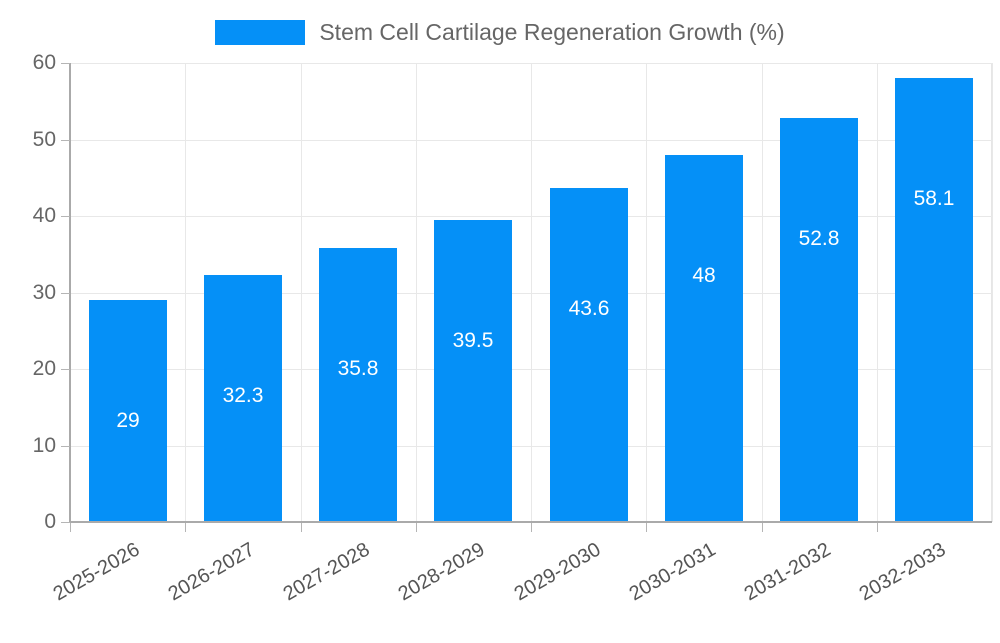 This screenshot has width=1000, height=643. I want to click on y-tick-label: 50, so click(44, 139).